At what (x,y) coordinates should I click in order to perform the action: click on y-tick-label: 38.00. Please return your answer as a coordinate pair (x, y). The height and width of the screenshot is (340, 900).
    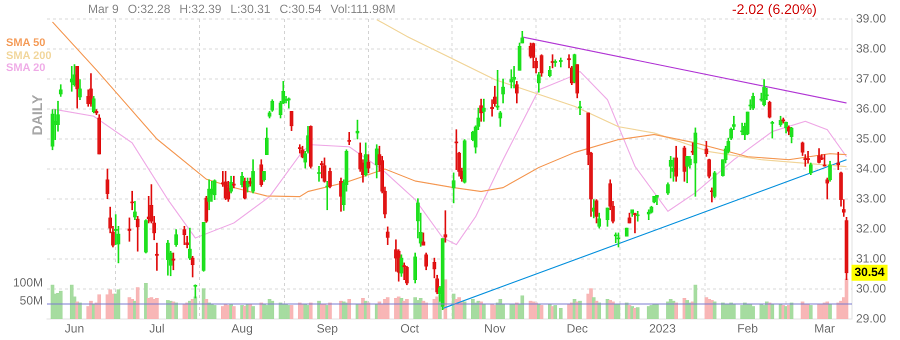
    Looking at the image, I should click on (871, 48).